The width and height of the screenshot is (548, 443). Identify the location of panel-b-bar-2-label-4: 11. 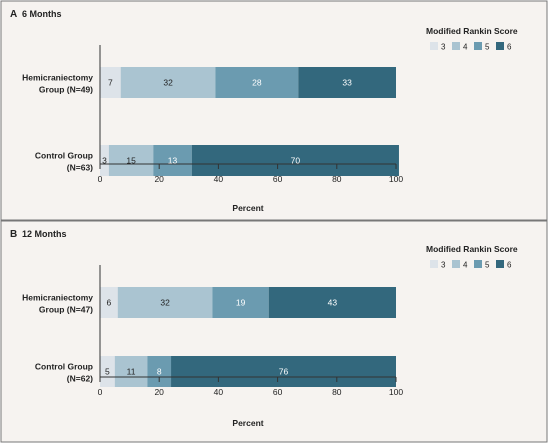
(131, 372).